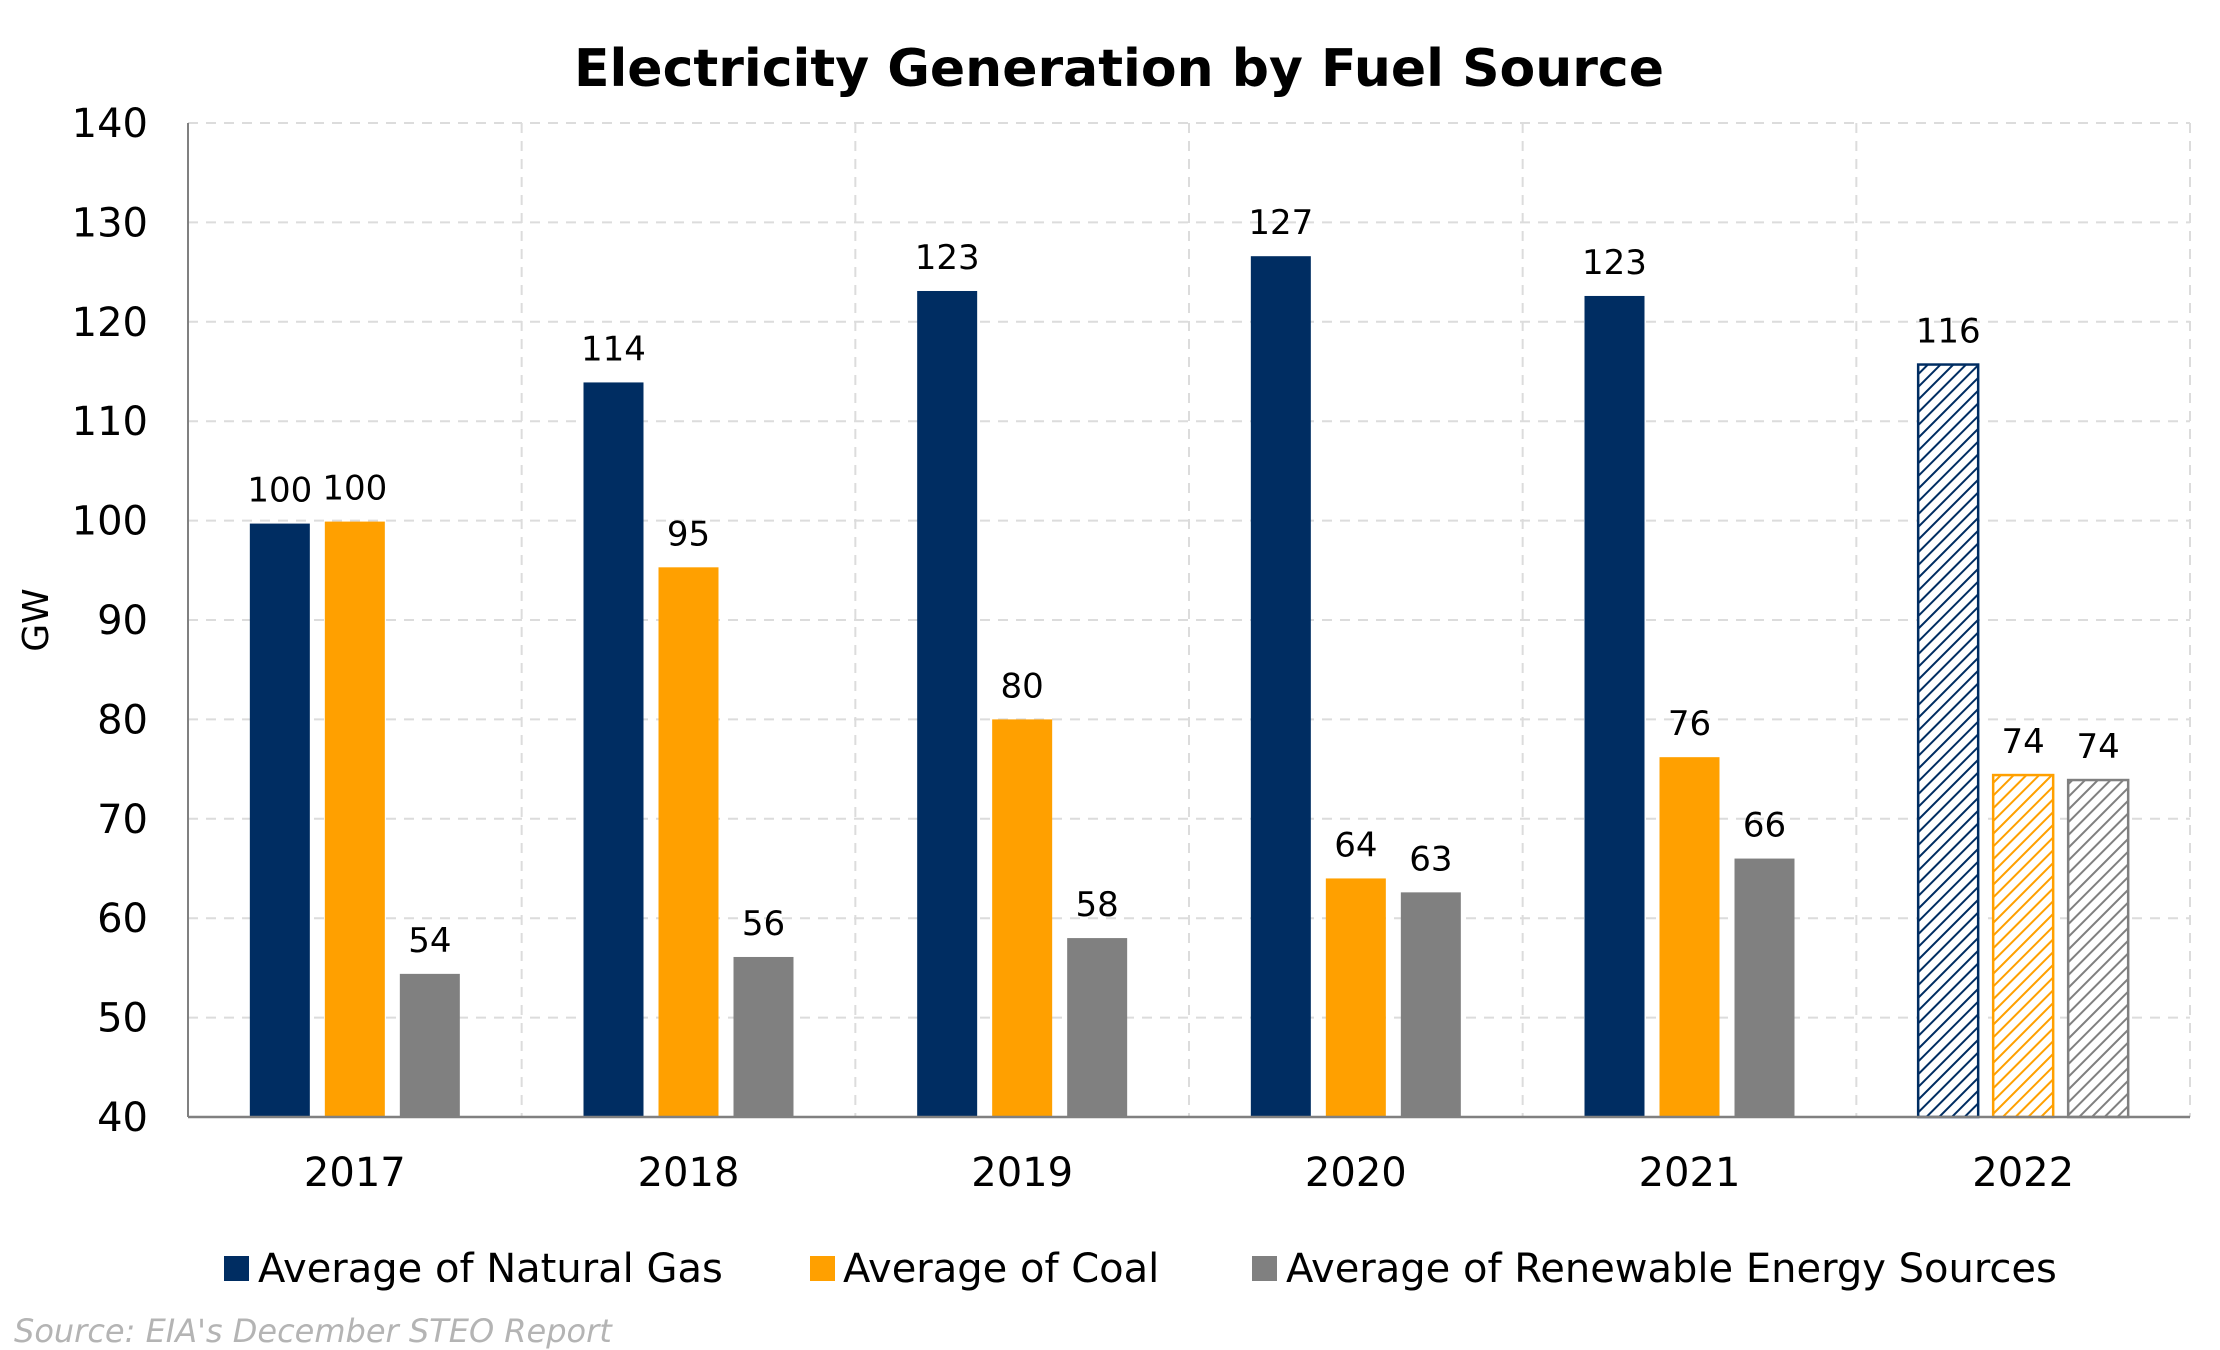 This screenshot has height=1350, width=2220. Describe the element at coordinates (1097, 1027) in the screenshot. I see `bar-renewables-2019` at that location.